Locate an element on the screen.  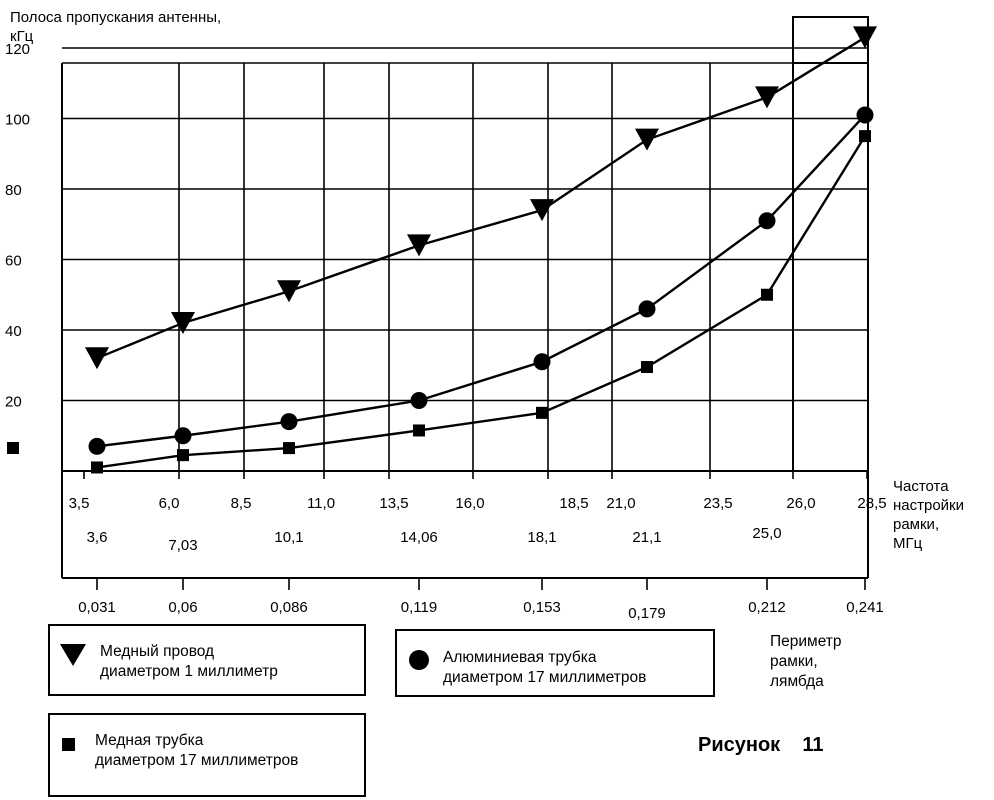
legend-copper-wire: Медный провод диаметром 1 миллиметр is located at coordinates (207, 660).